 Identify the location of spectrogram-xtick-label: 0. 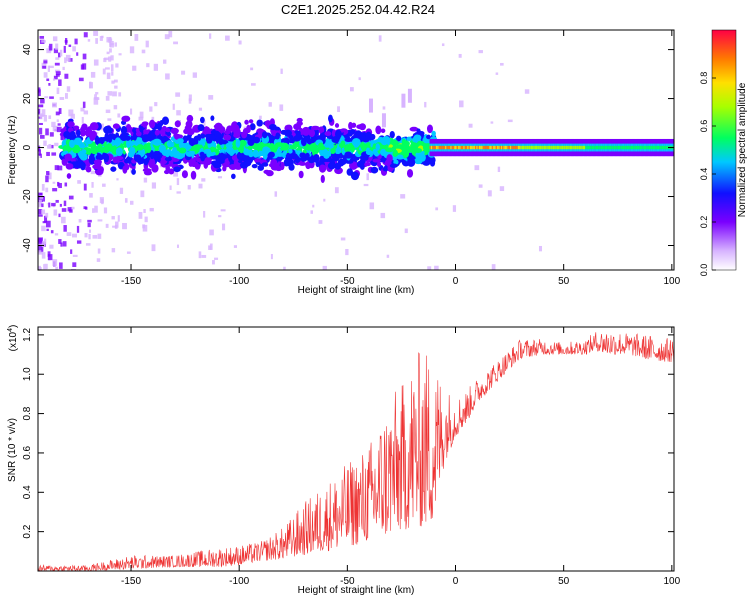
(456, 281).